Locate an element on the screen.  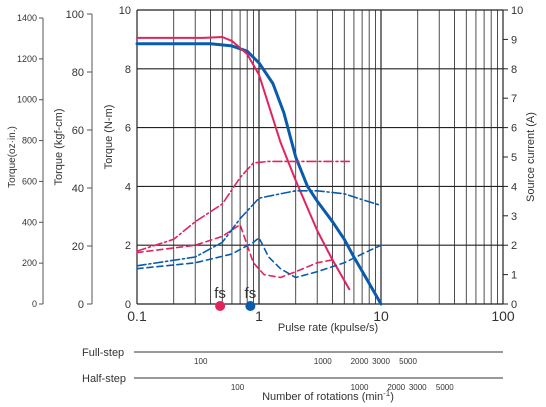
fs-marker-label-2: fs is located at coordinates (251, 293).